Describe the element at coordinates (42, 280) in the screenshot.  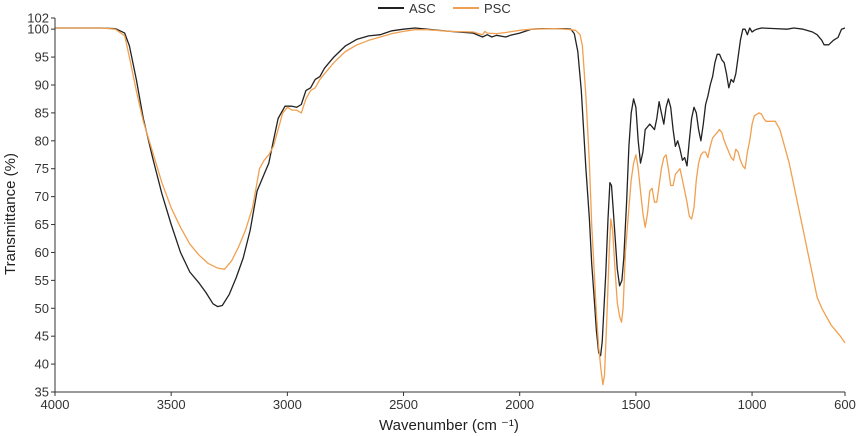
I see `y-tick-label: 55` at that location.